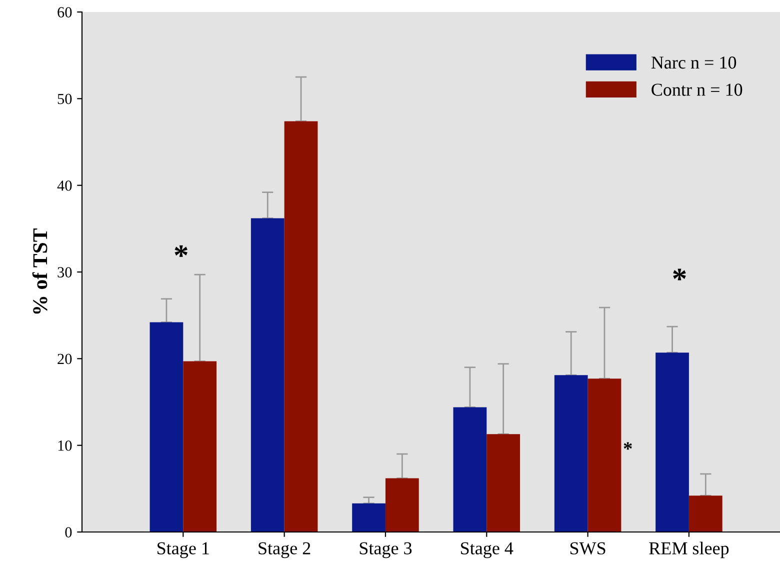  I want to click on x-tick-label: Stage 3, so click(386, 550).